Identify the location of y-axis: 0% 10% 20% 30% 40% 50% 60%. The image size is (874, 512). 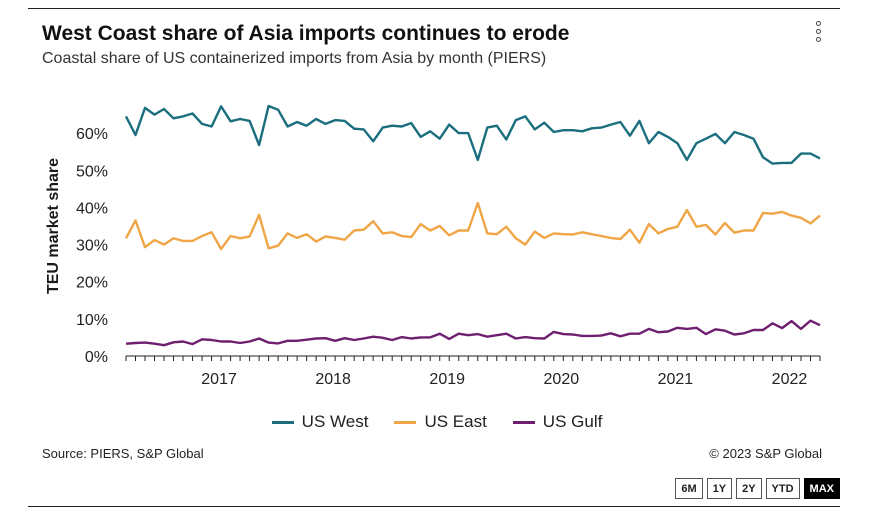
(92, 246).